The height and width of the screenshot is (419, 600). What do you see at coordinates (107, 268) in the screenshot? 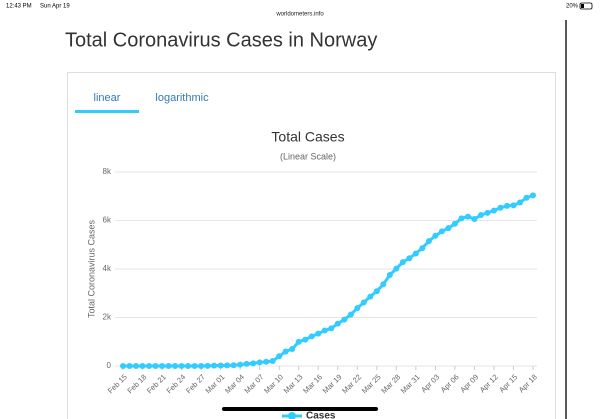
I see `y-tick-label: 4k` at bounding box center [107, 268].